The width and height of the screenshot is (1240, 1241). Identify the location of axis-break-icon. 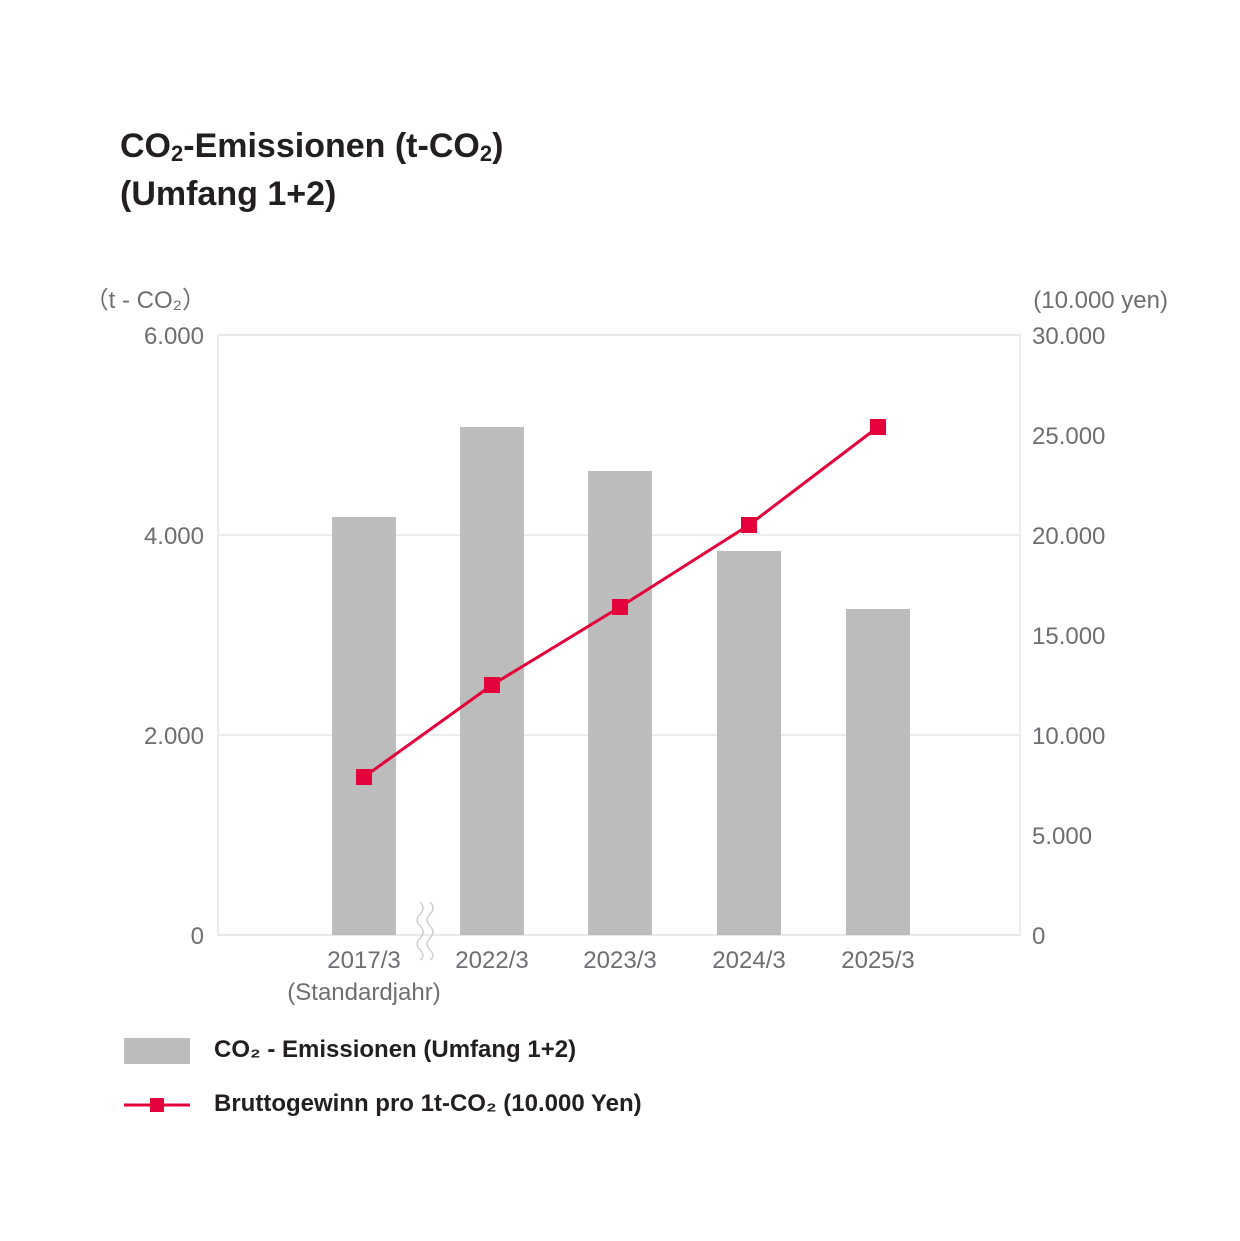
(425, 931).